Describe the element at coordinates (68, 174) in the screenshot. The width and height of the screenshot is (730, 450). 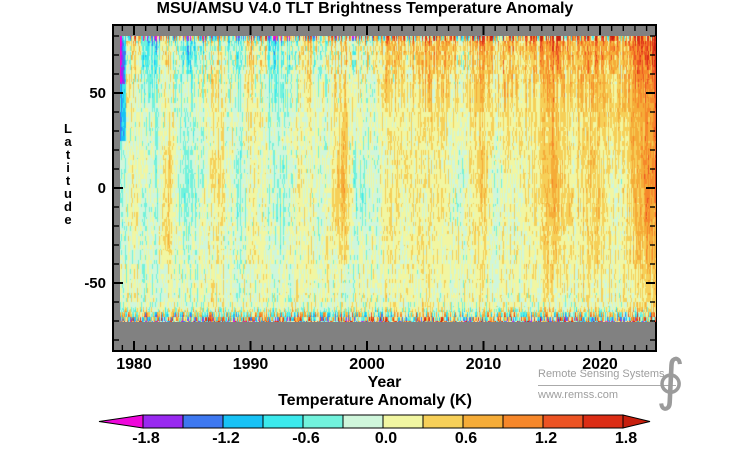
I see `y-axis-title: L a t i t u d e` at that location.